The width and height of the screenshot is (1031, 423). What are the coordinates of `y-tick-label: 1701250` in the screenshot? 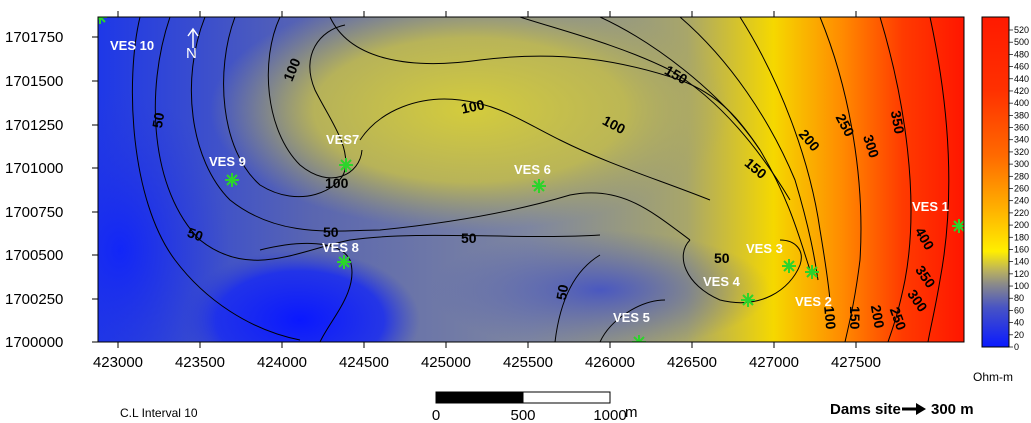 It's located at (34, 125).